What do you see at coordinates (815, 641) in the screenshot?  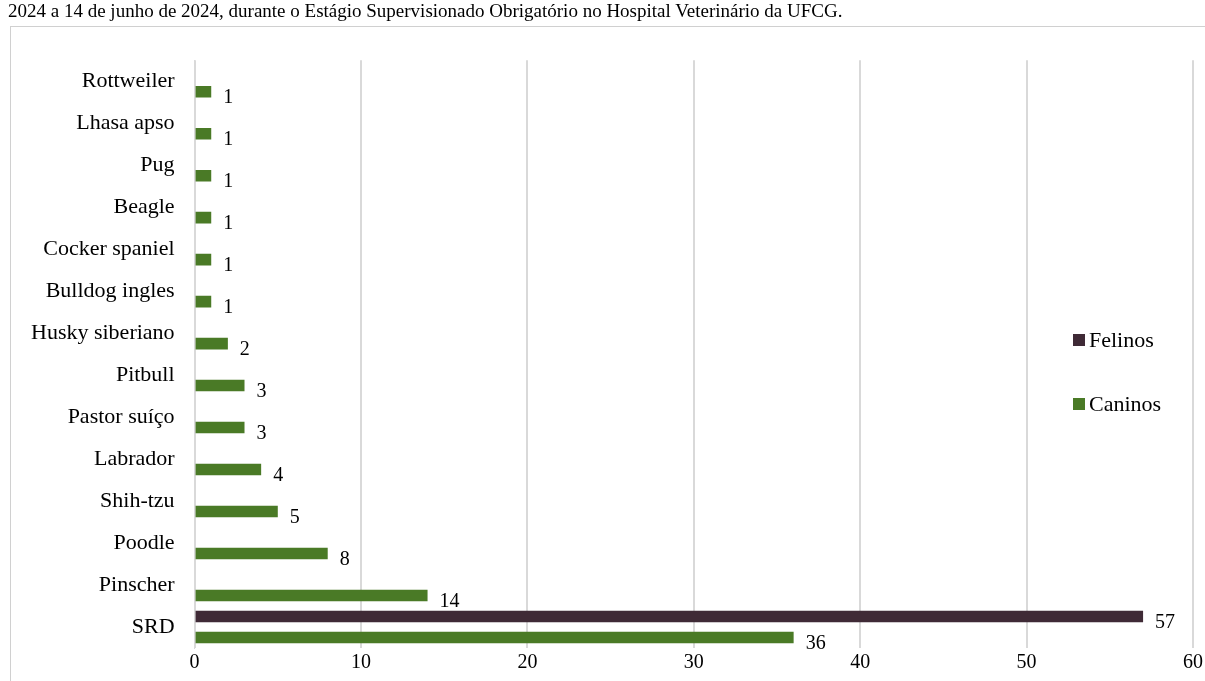 I see `data-label: 36` at bounding box center [815, 641].